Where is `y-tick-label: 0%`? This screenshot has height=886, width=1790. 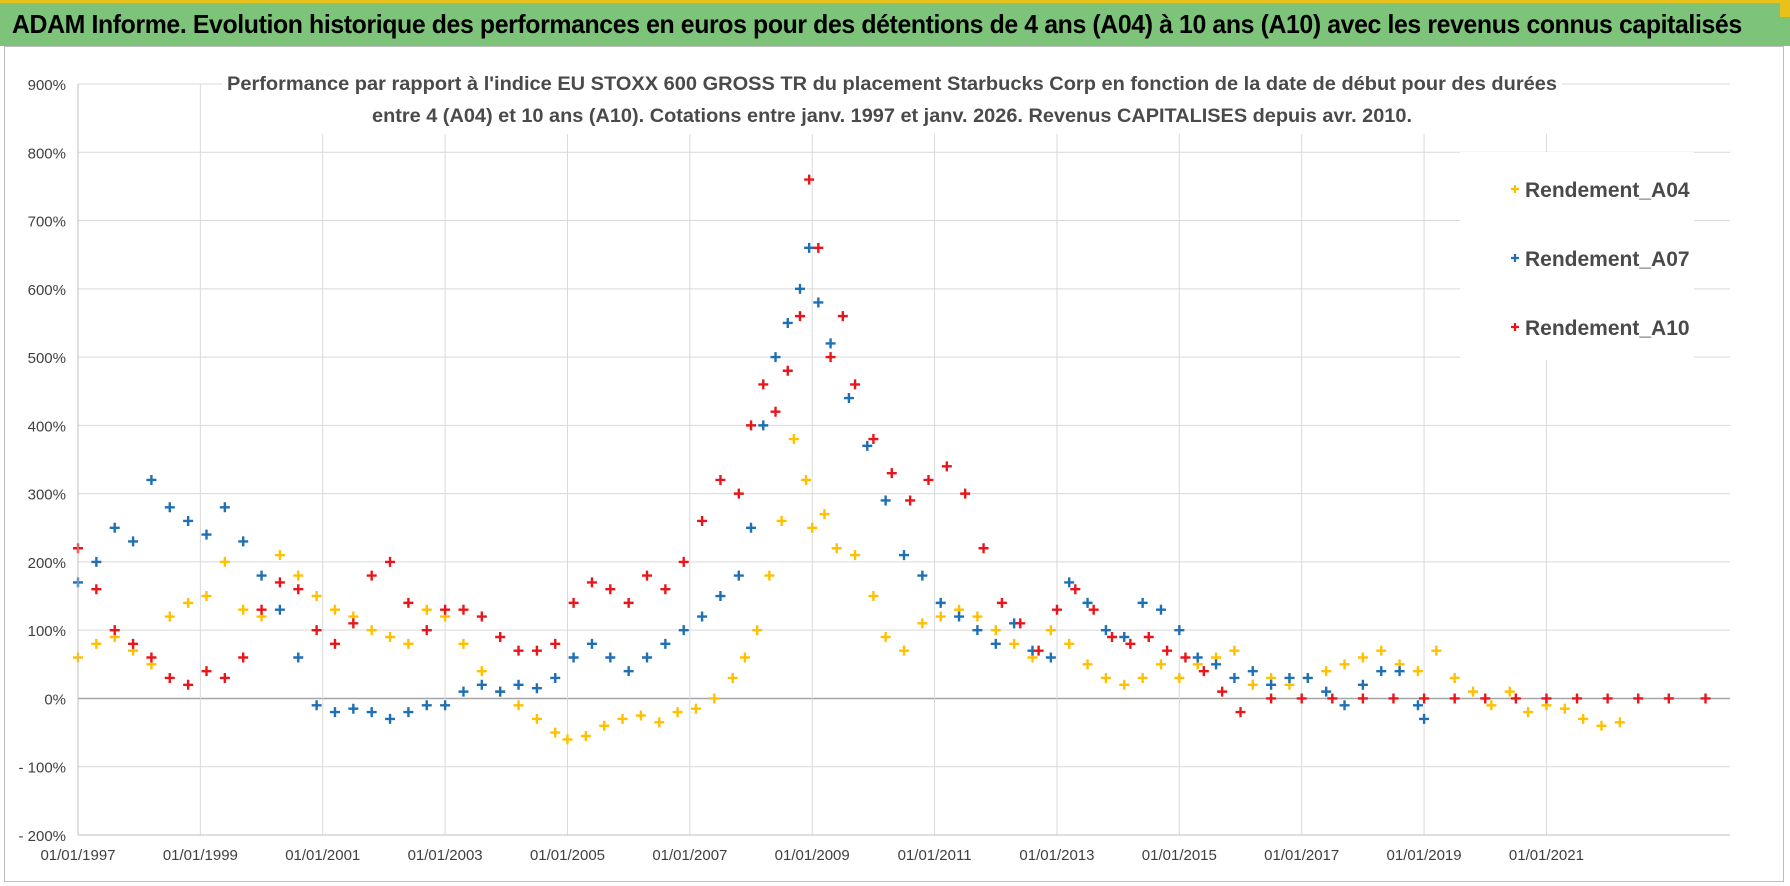
y-tick-label: 0% is located at coordinates (55, 699).